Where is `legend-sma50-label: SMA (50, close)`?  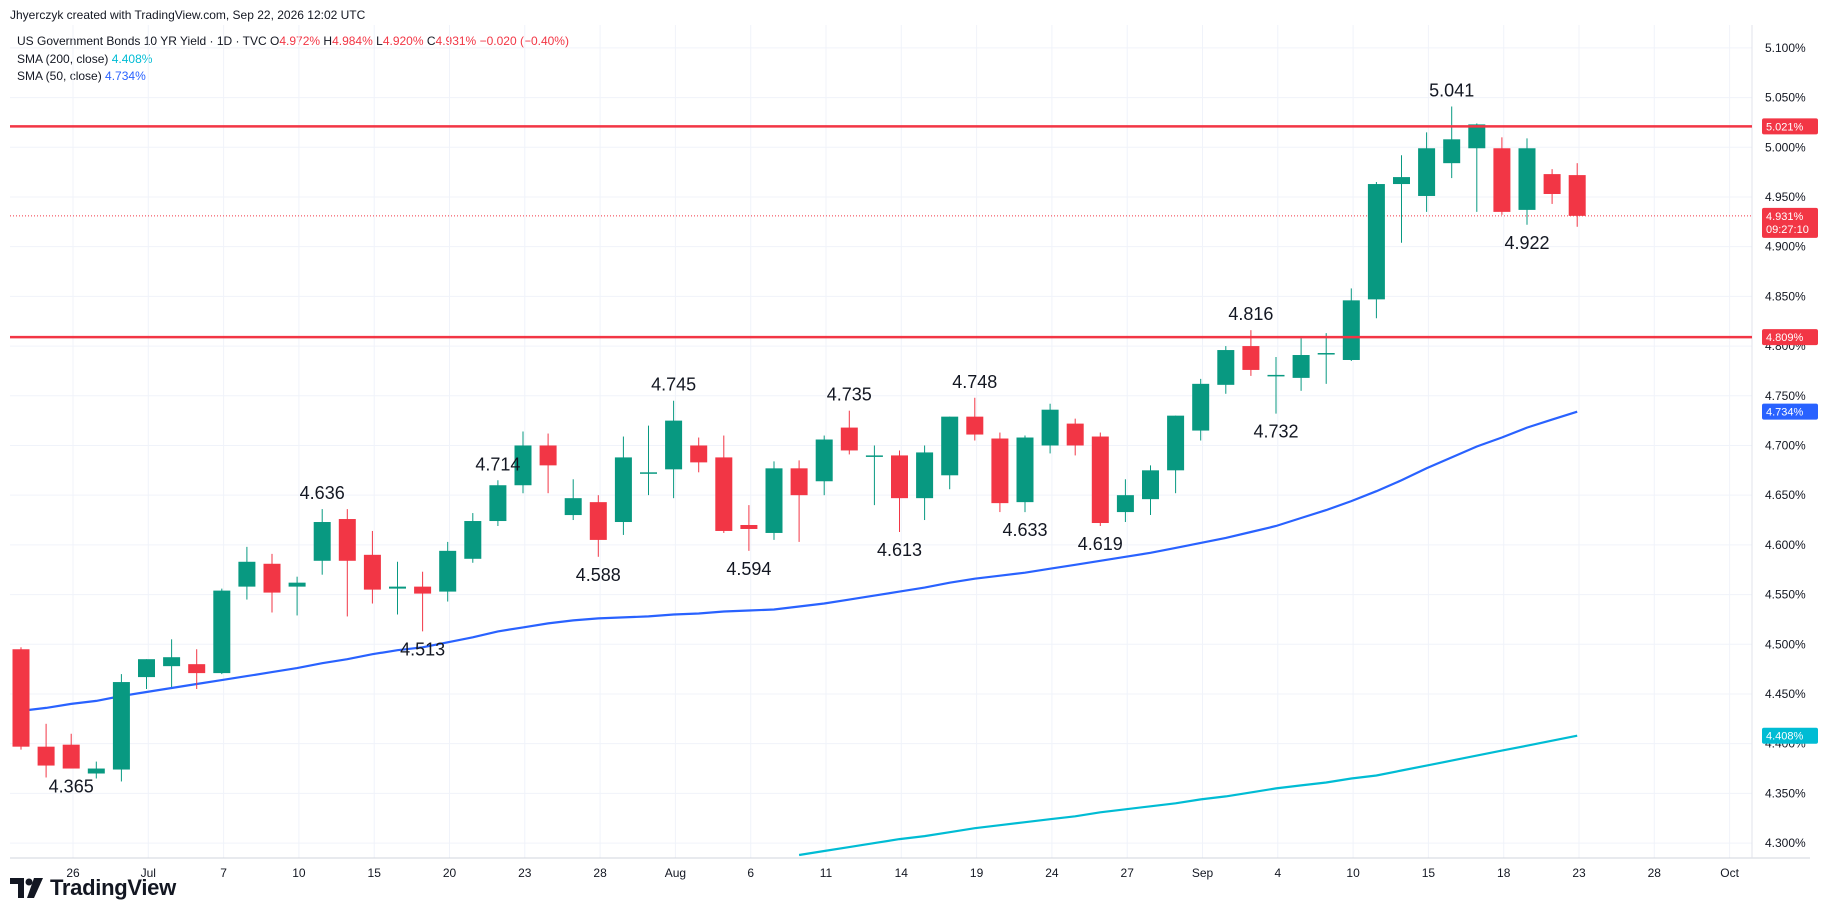 legend-sma50-label: SMA (50, close) is located at coordinates (59, 76).